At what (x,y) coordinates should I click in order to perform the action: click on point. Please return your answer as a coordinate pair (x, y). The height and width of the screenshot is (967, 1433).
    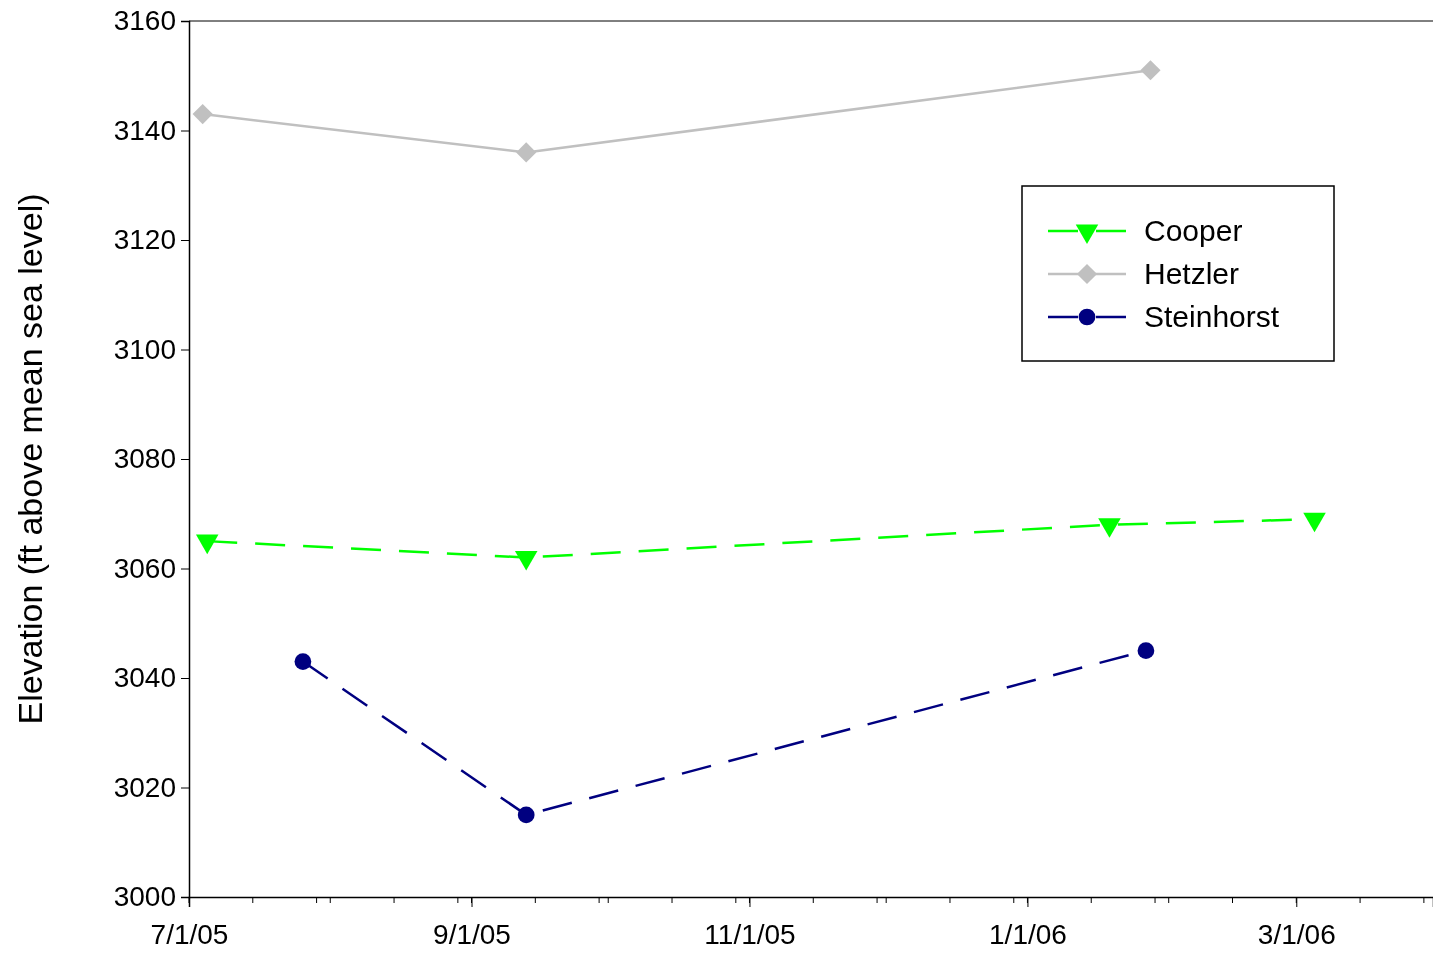
    Looking at the image, I should click on (1146, 650).